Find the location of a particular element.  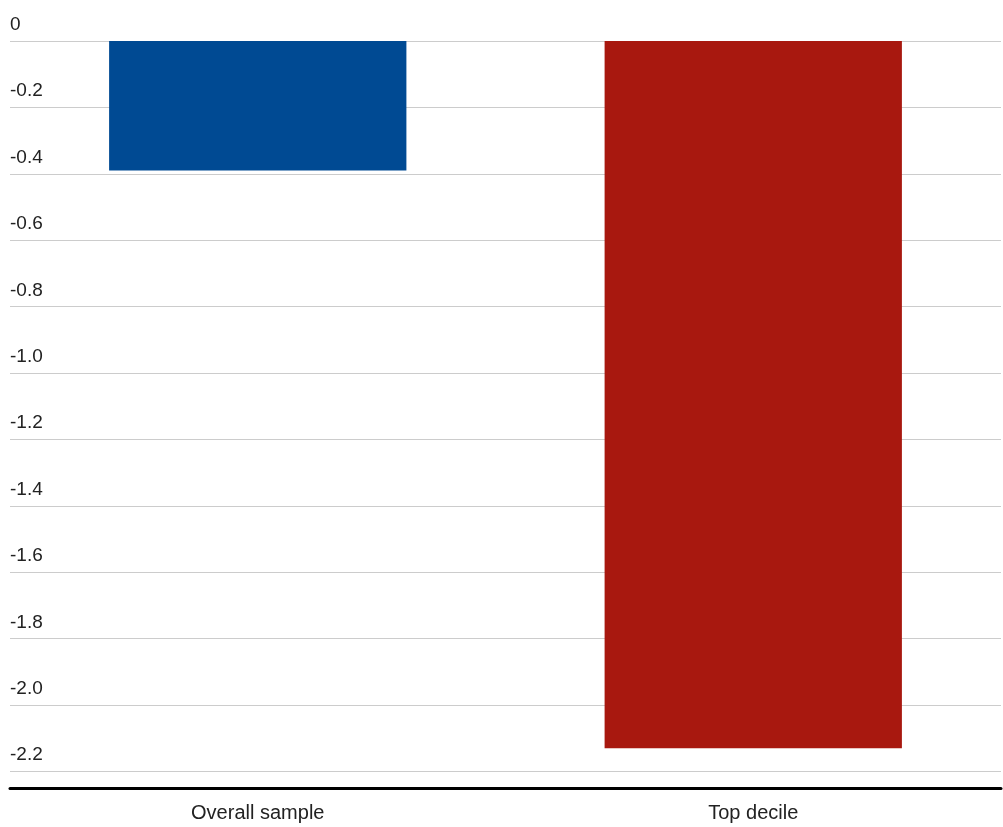

y-tick-label: -0.4 is located at coordinates (27, 156).